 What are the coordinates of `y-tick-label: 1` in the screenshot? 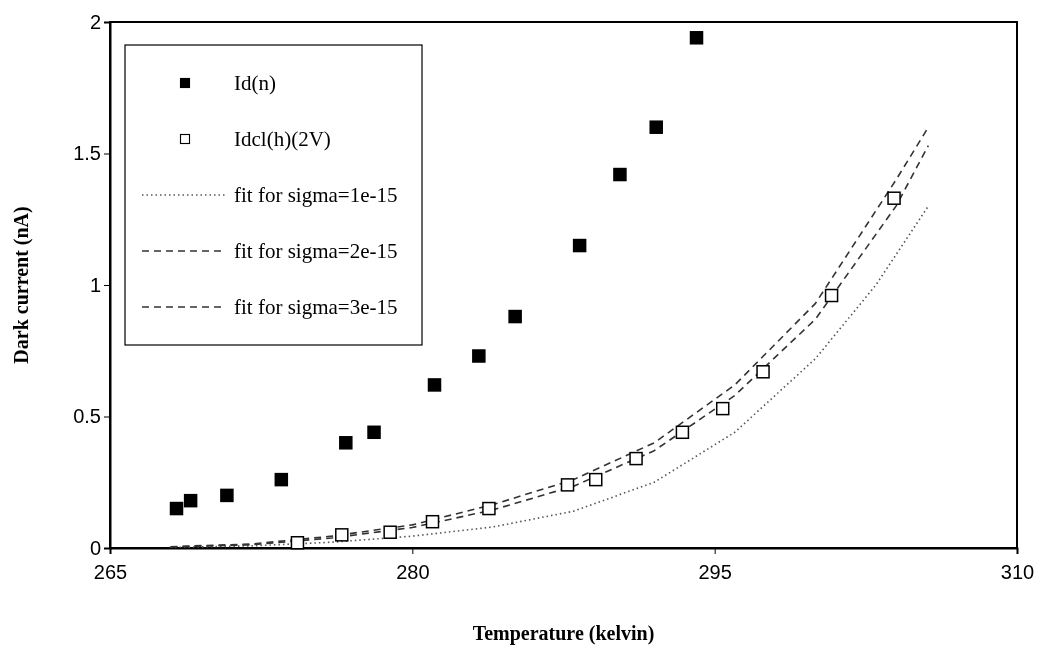 It's located at (95, 284).